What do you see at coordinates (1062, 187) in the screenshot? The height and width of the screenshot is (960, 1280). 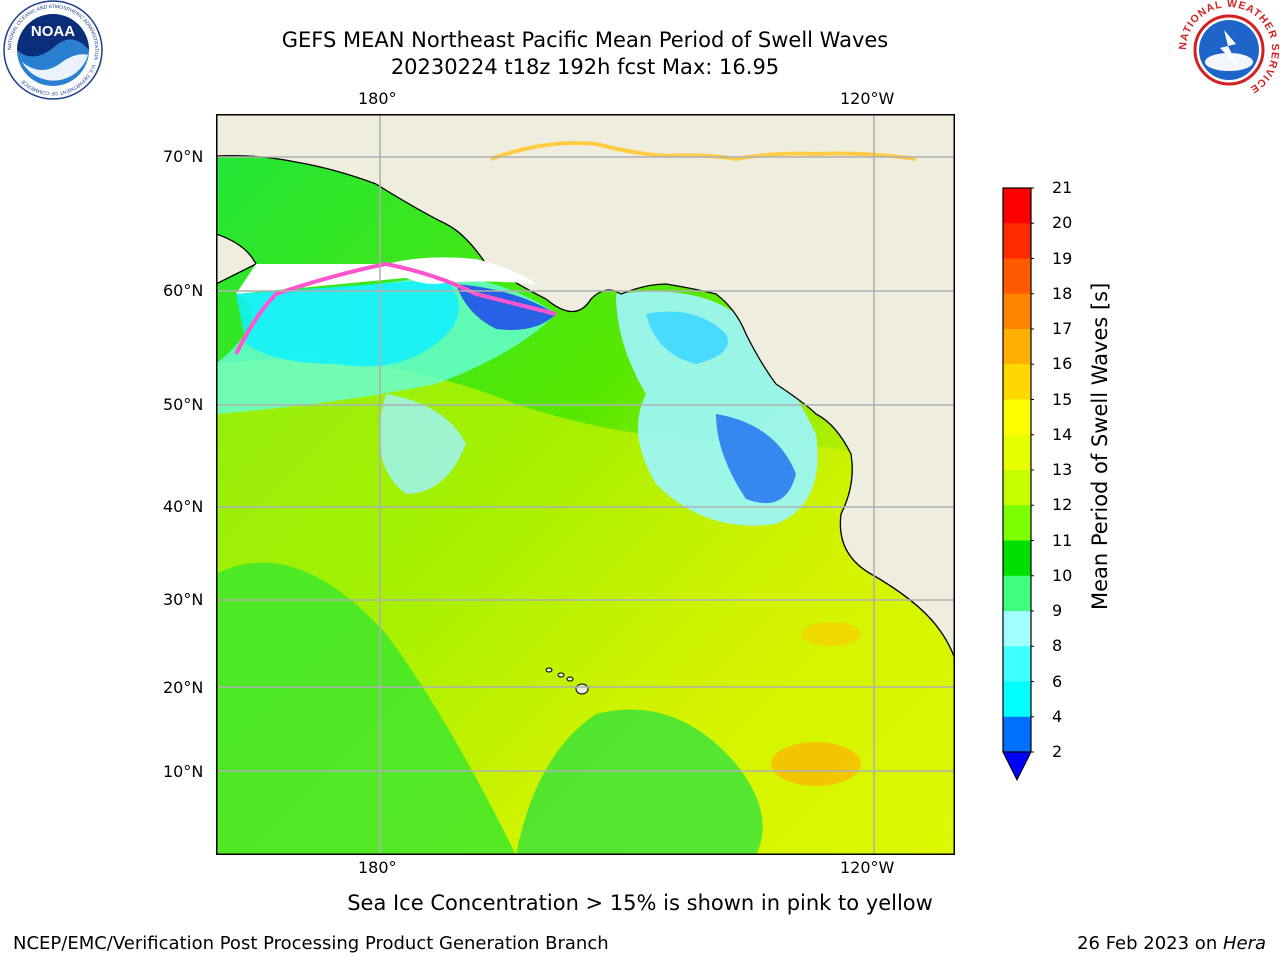 I see `colorbar-tick-label: 21` at bounding box center [1062, 187].